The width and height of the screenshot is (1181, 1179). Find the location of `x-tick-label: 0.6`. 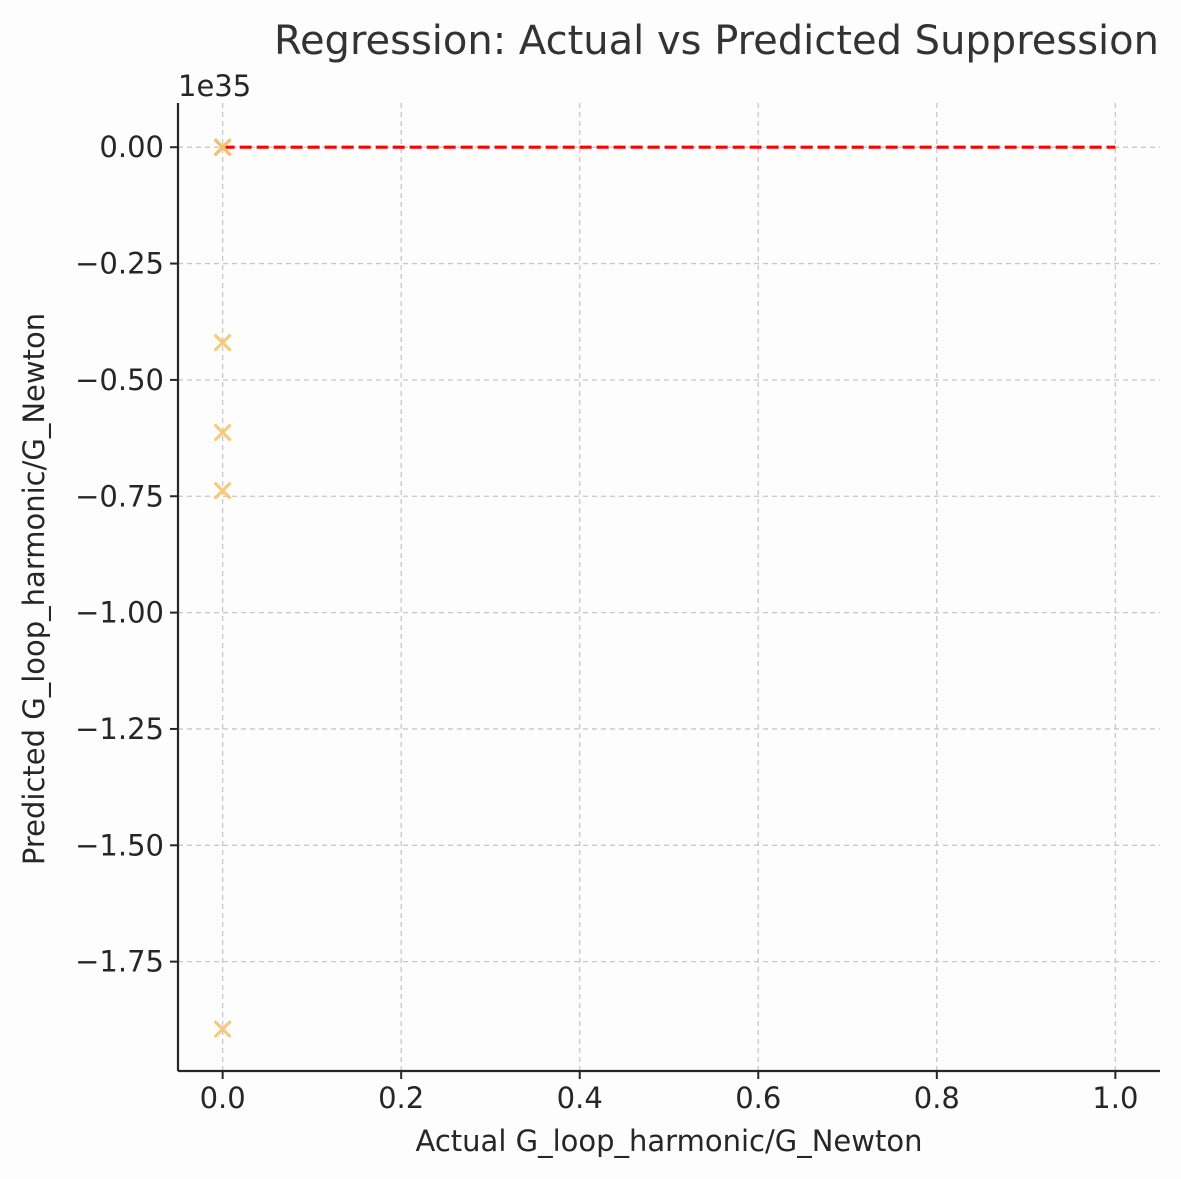

x-tick-label: 0.6 is located at coordinates (758, 1098).